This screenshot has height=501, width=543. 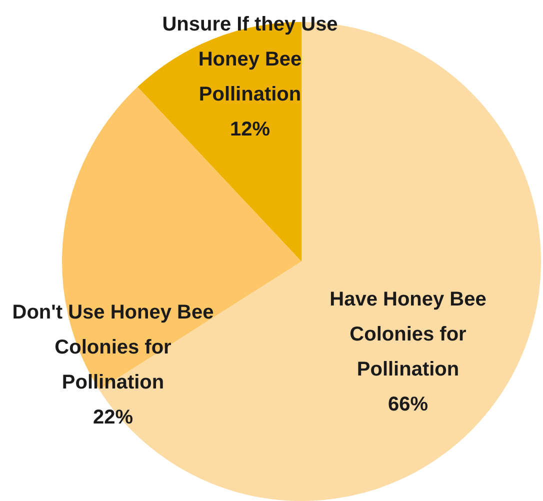 I want to click on data-label: 12%, so click(x=250, y=129).